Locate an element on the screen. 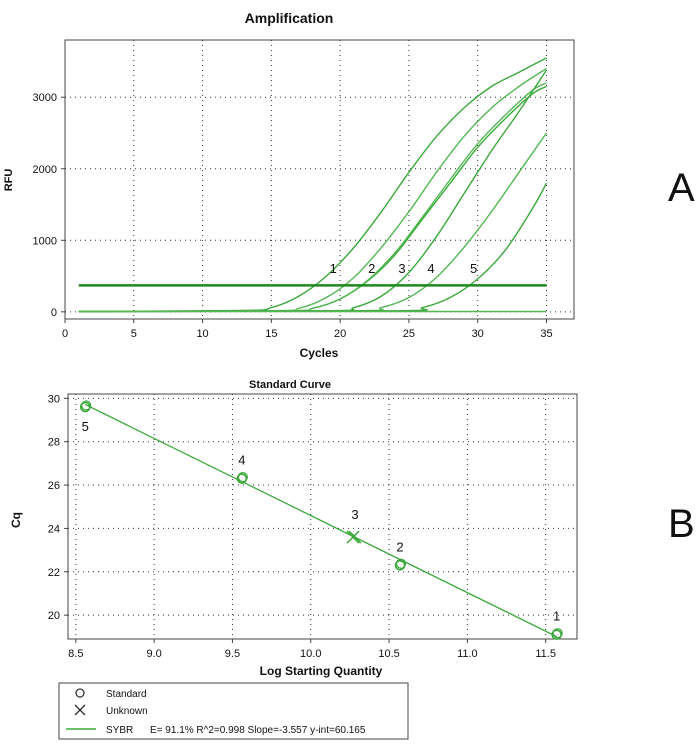  amplification-x-label: Cycles is located at coordinates (319, 353).